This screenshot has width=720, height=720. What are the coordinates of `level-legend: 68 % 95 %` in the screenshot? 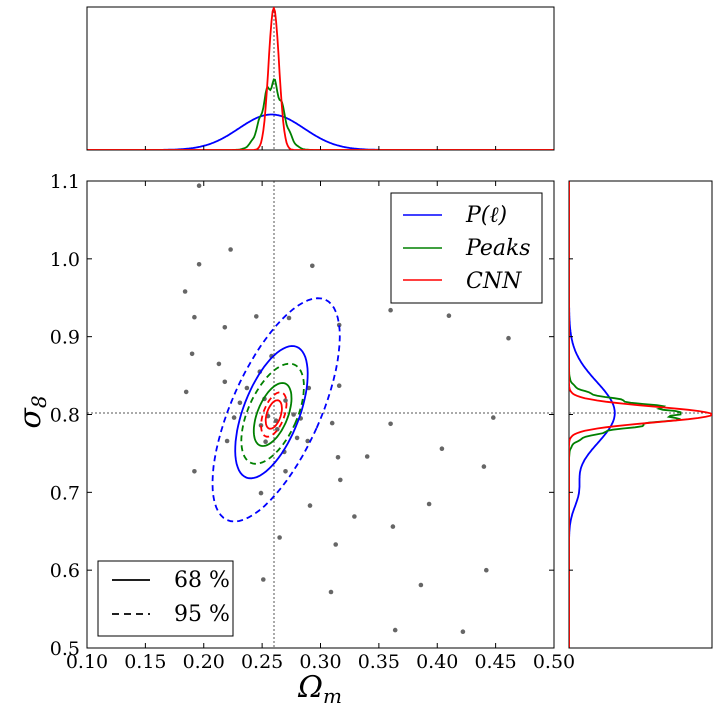 It's located at (165, 598).